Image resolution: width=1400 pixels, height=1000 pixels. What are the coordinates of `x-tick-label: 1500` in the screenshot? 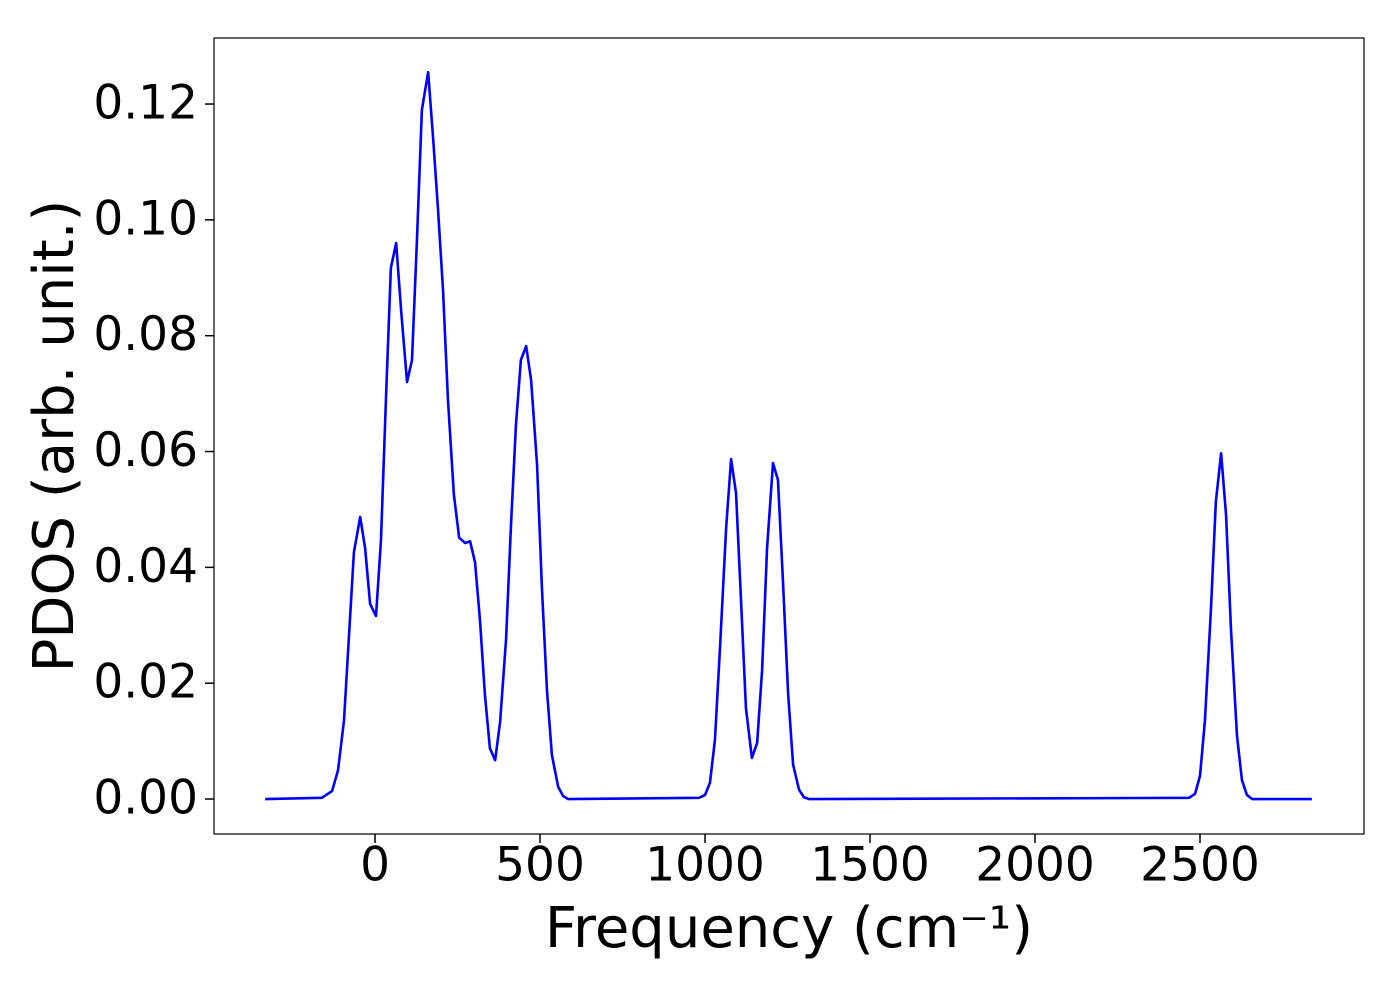 It's located at (870, 865).